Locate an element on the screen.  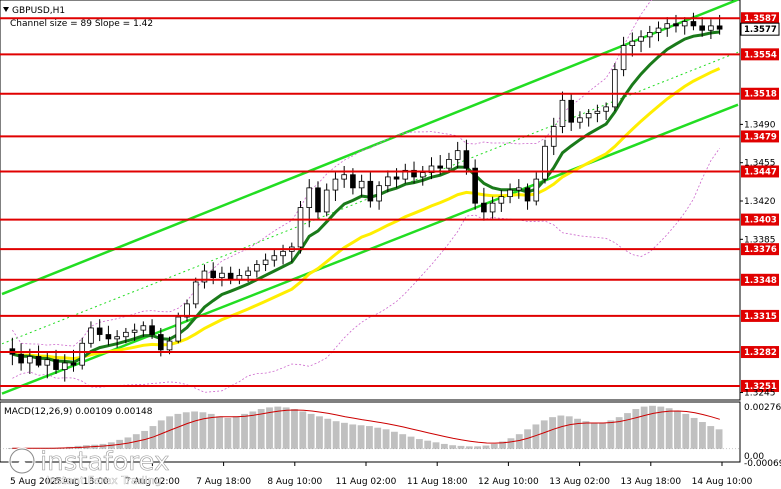
level-label: 1.3447 is located at coordinates (760, 172).